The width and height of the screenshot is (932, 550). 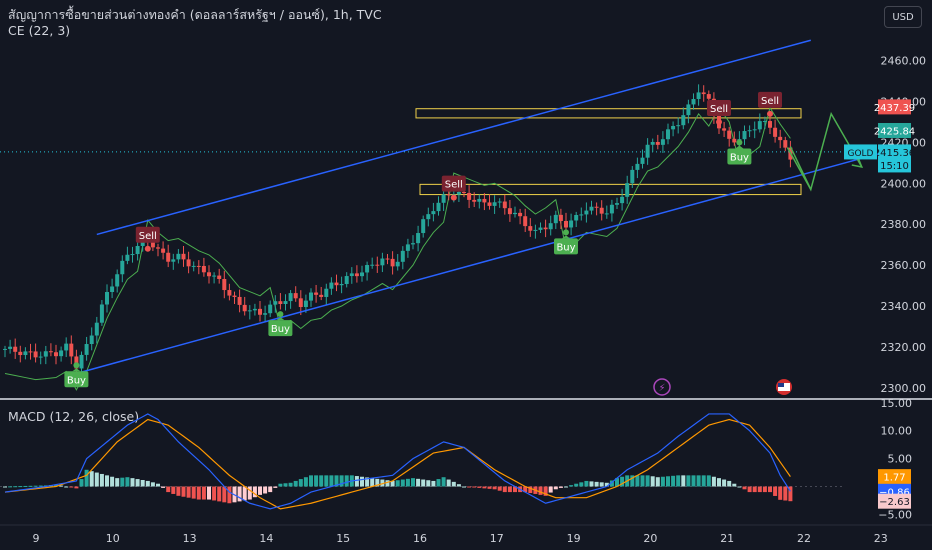 I want to click on price-axis-tick: 2320.00, so click(x=904, y=347).